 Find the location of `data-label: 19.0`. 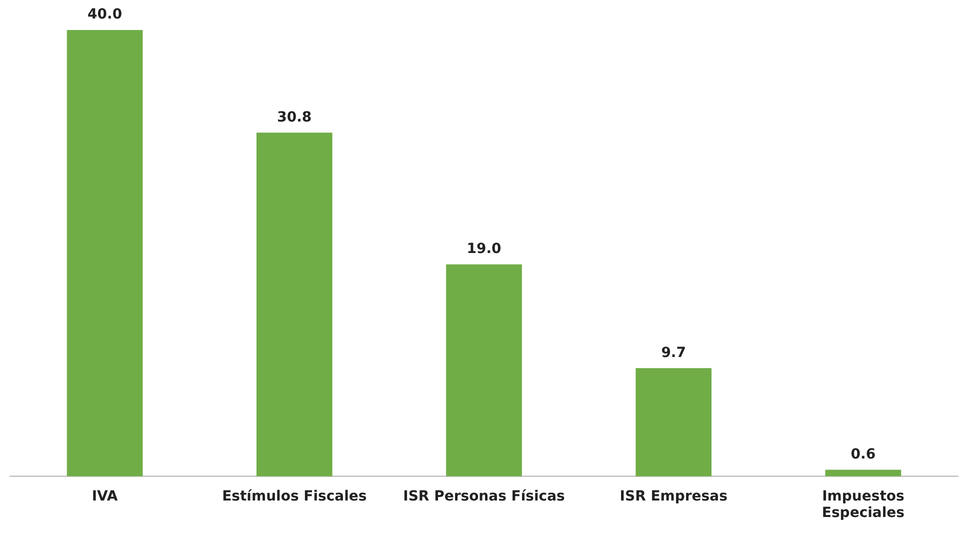

data-label: 19.0 is located at coordinates (484, 249).